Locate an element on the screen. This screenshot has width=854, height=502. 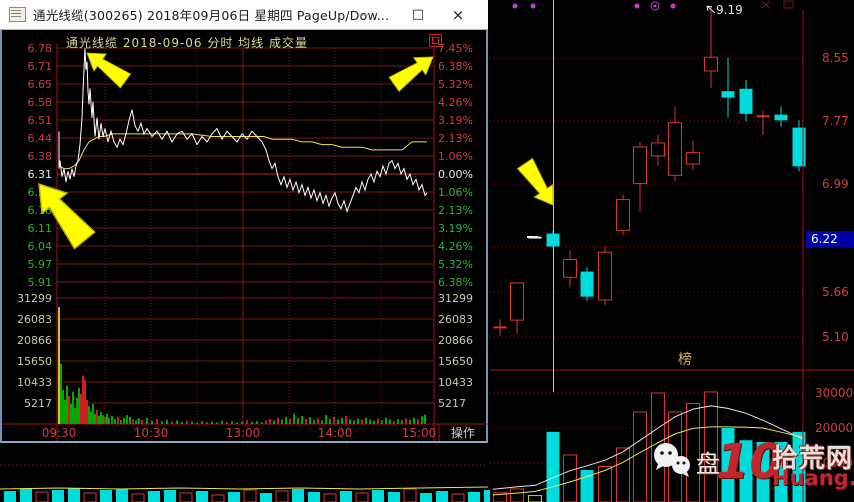
signal-ring is located at coordinates (655, 6).